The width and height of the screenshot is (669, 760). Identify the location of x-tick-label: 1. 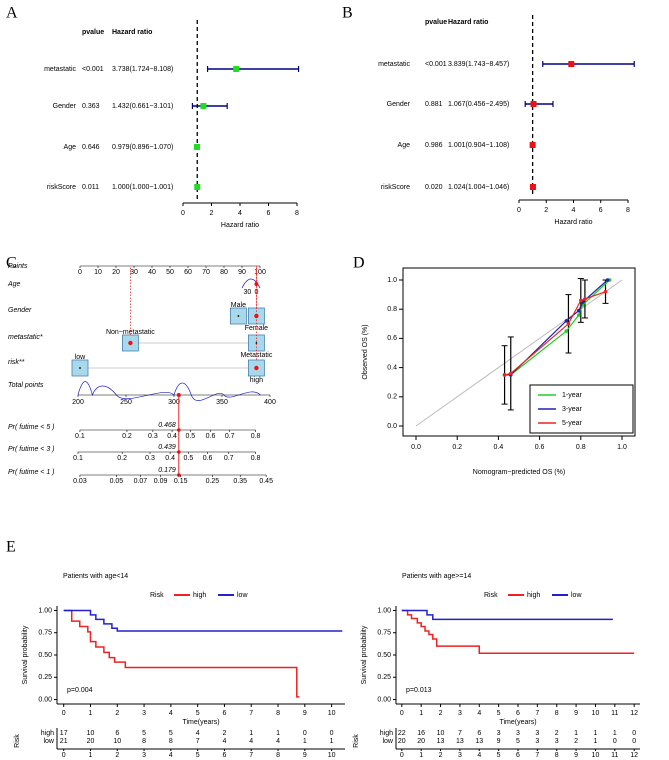
(421, 713).